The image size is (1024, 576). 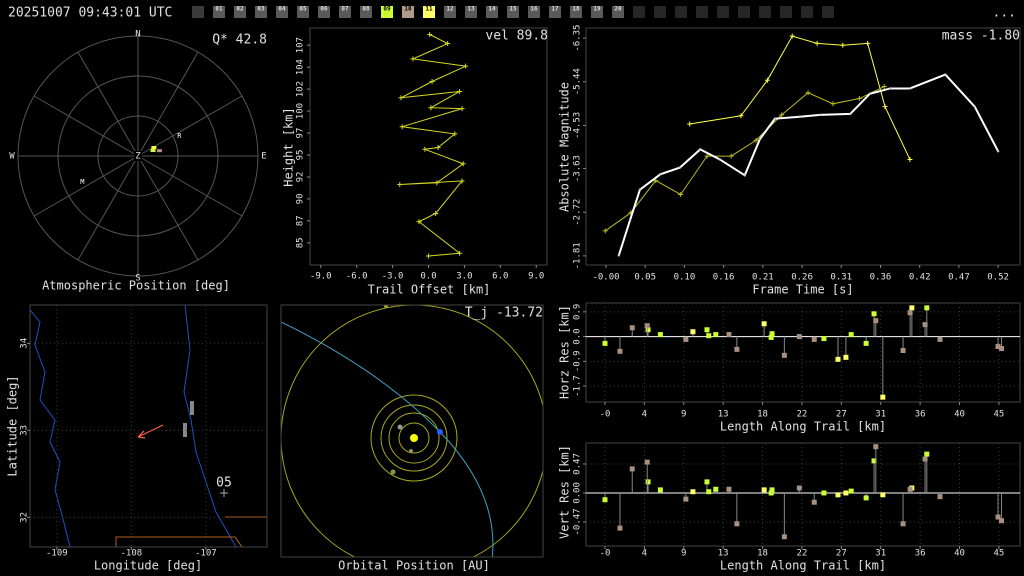 What do you see at coordinates (880, 554) in the screenshot?
I see `x-tick-label: 31` at bounding box center [880, 554].